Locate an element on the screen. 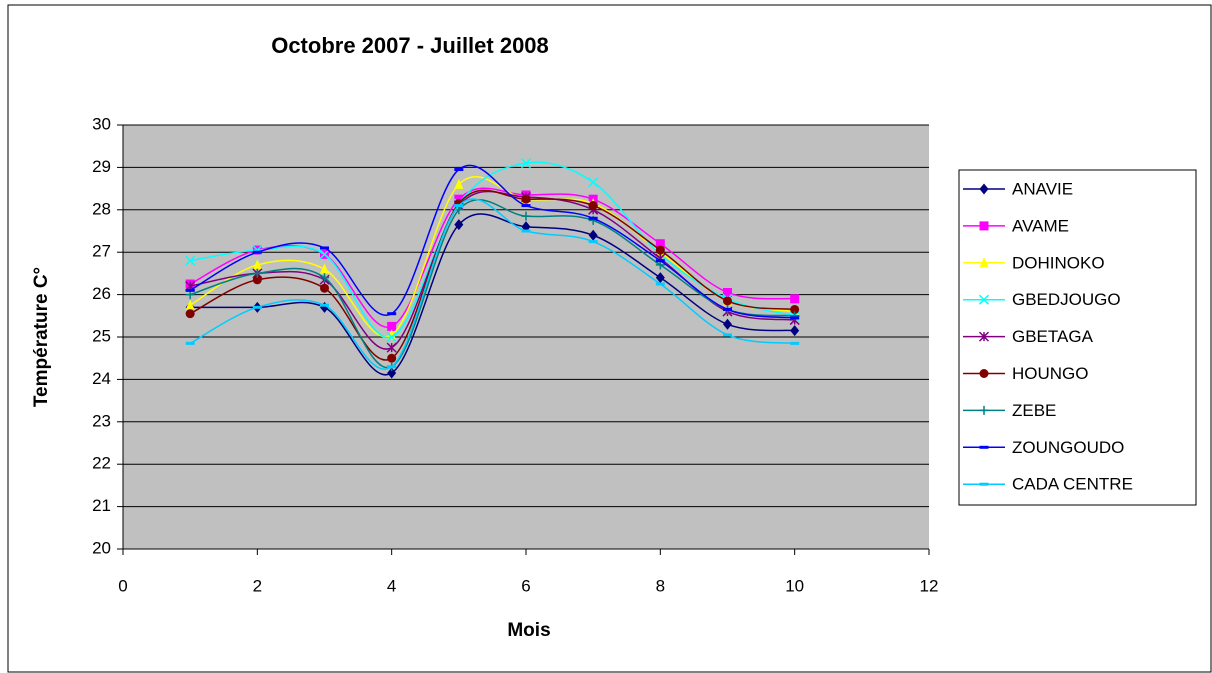 Image resolution: width=1212 pixels, height=673 pixels. legend-label: ZEBE is located at coordinates (1034, 410).